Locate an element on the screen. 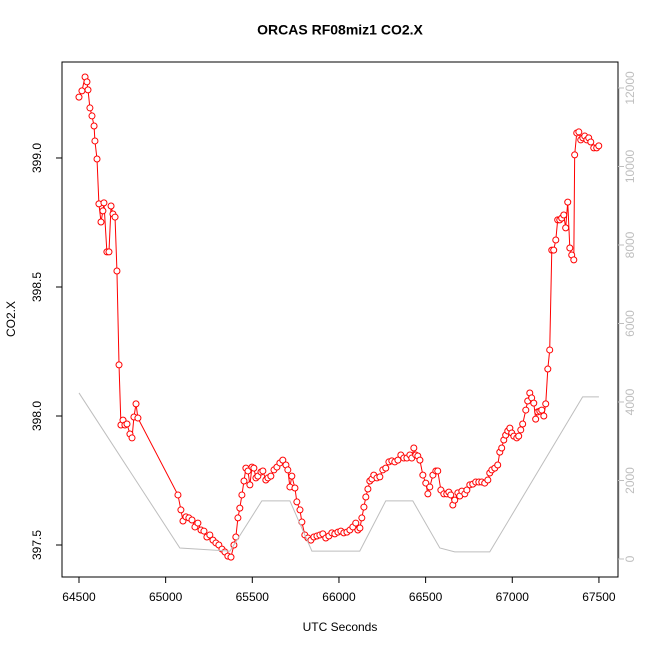 The height and width of the screenshot is (650, 650). y2-tick-label: 6000 is located at coordinates (630, 323).